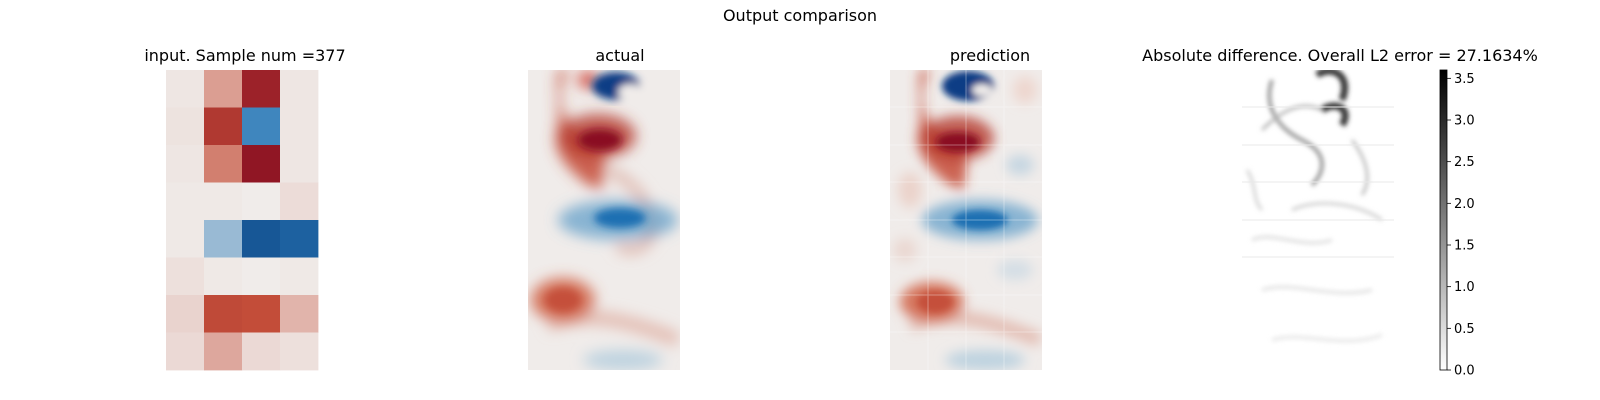 The image size is (1600, 400). What do you see at coordinates (1332, 98) in the screenshot?
I see `difference-hot-vortex` at bounding box center [1332, 98].